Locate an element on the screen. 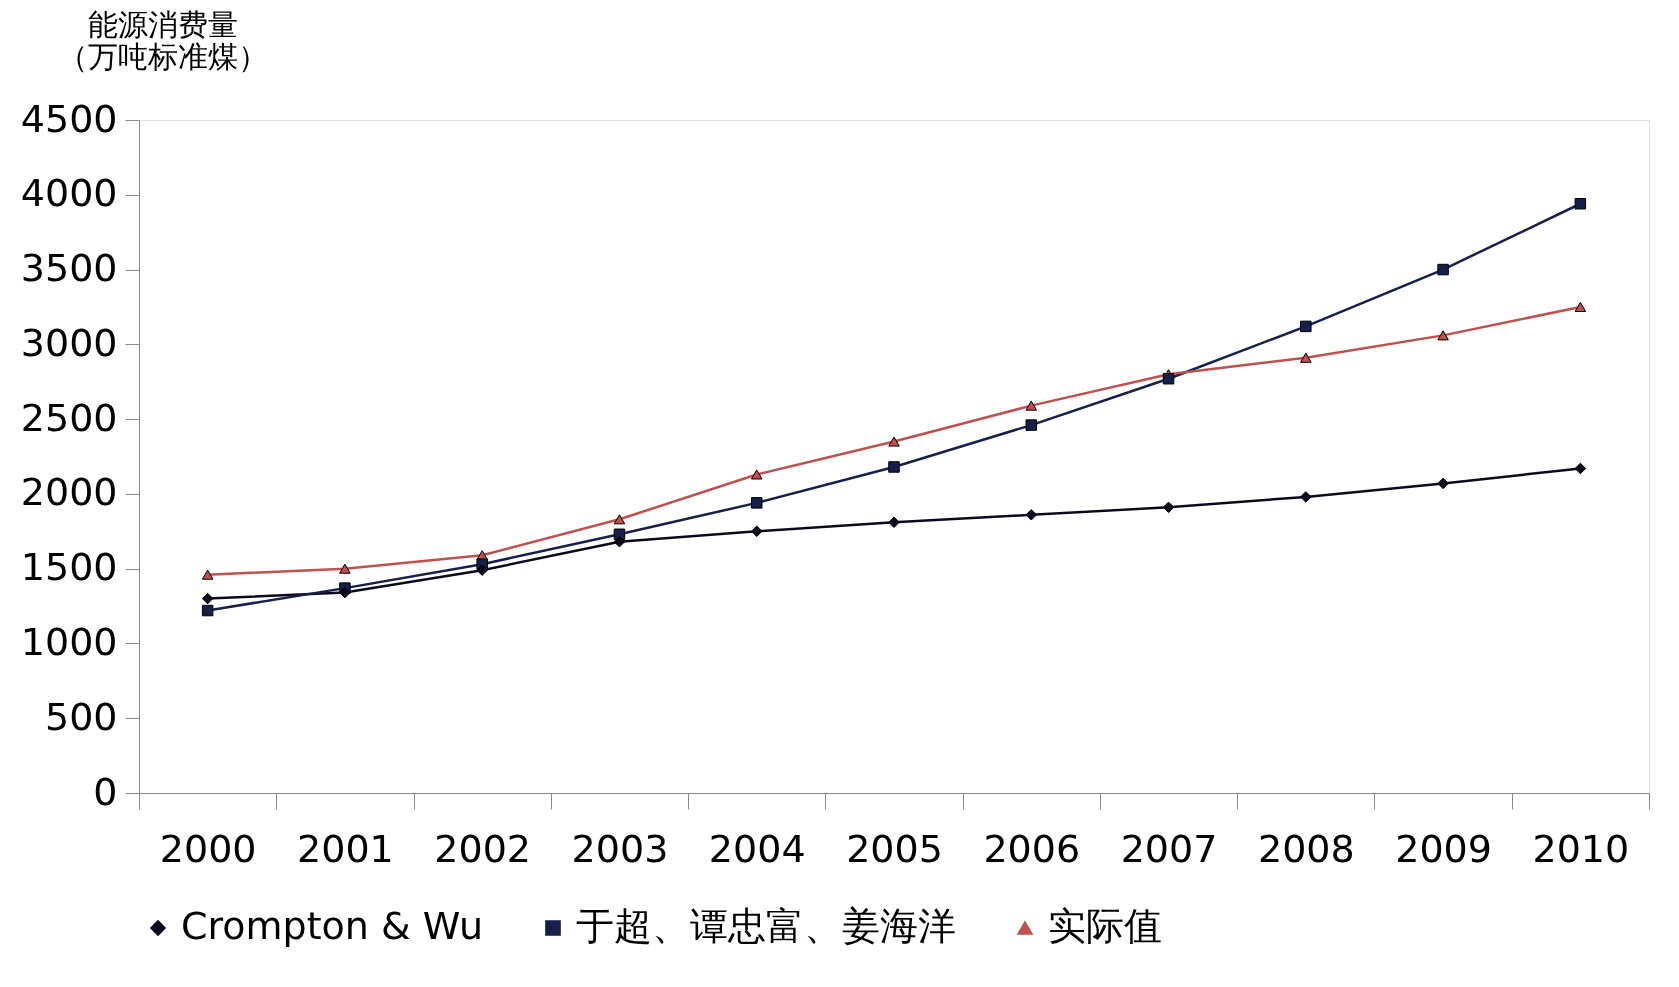 This screenshot has height=987, width=1679. y-tick-label: 2500 is located at coordinates (69, 417).